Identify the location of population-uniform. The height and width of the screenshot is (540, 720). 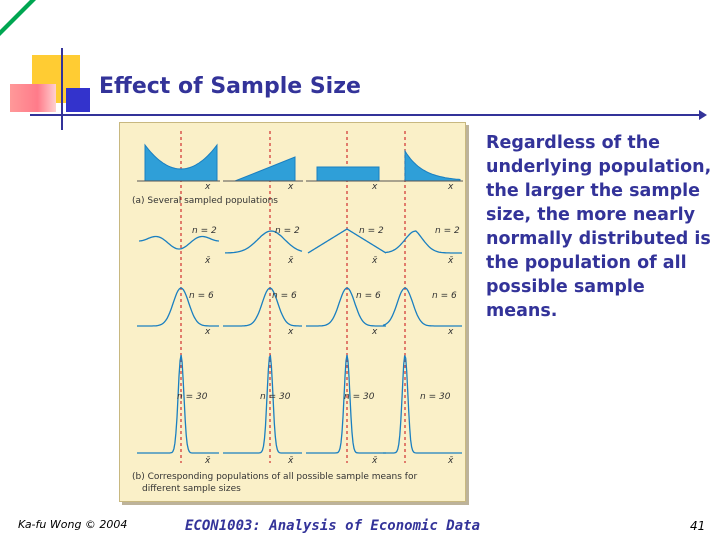
(348, 174).